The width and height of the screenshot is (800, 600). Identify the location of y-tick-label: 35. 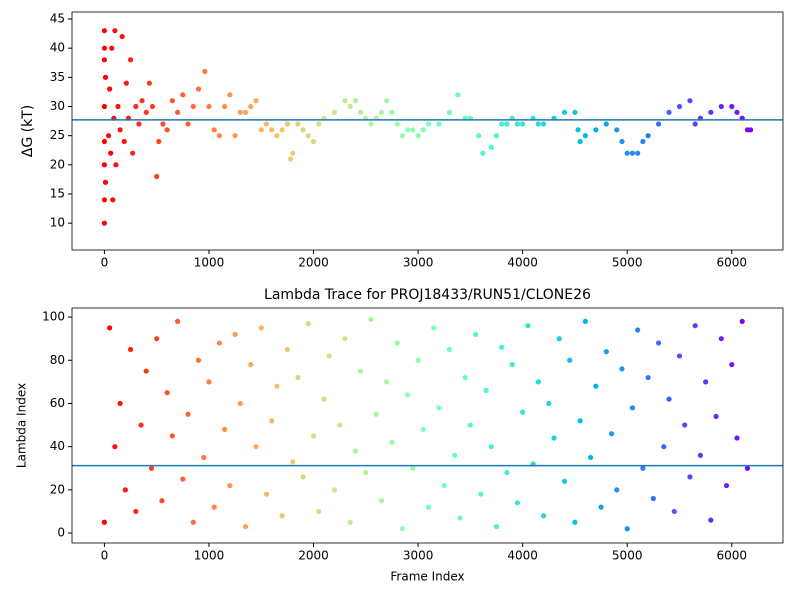
(57, 77).